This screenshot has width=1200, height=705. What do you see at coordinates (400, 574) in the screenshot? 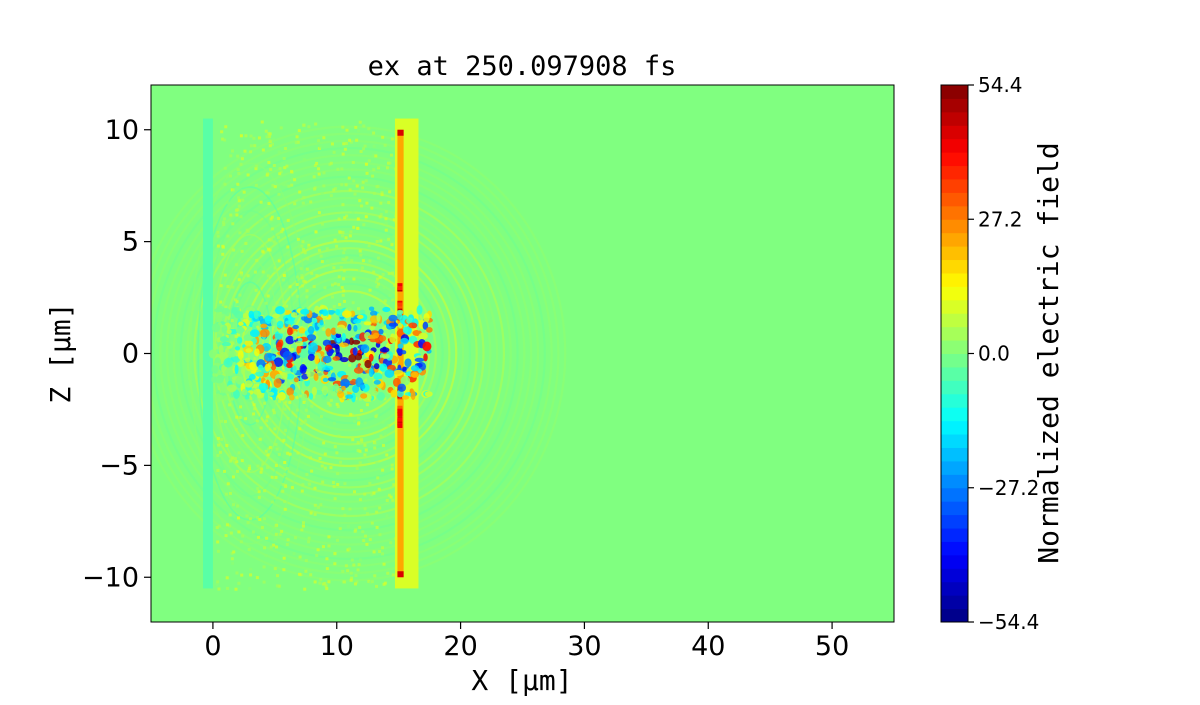
I see `field-target-edge-bottom` at bounding box center [400, 574].